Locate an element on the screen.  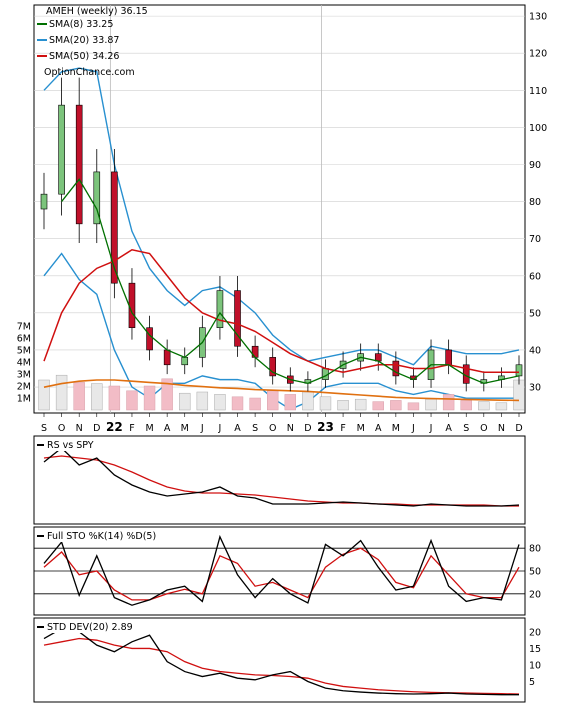
stddev-tick-label: 5 is located at coordinates (532, 682).